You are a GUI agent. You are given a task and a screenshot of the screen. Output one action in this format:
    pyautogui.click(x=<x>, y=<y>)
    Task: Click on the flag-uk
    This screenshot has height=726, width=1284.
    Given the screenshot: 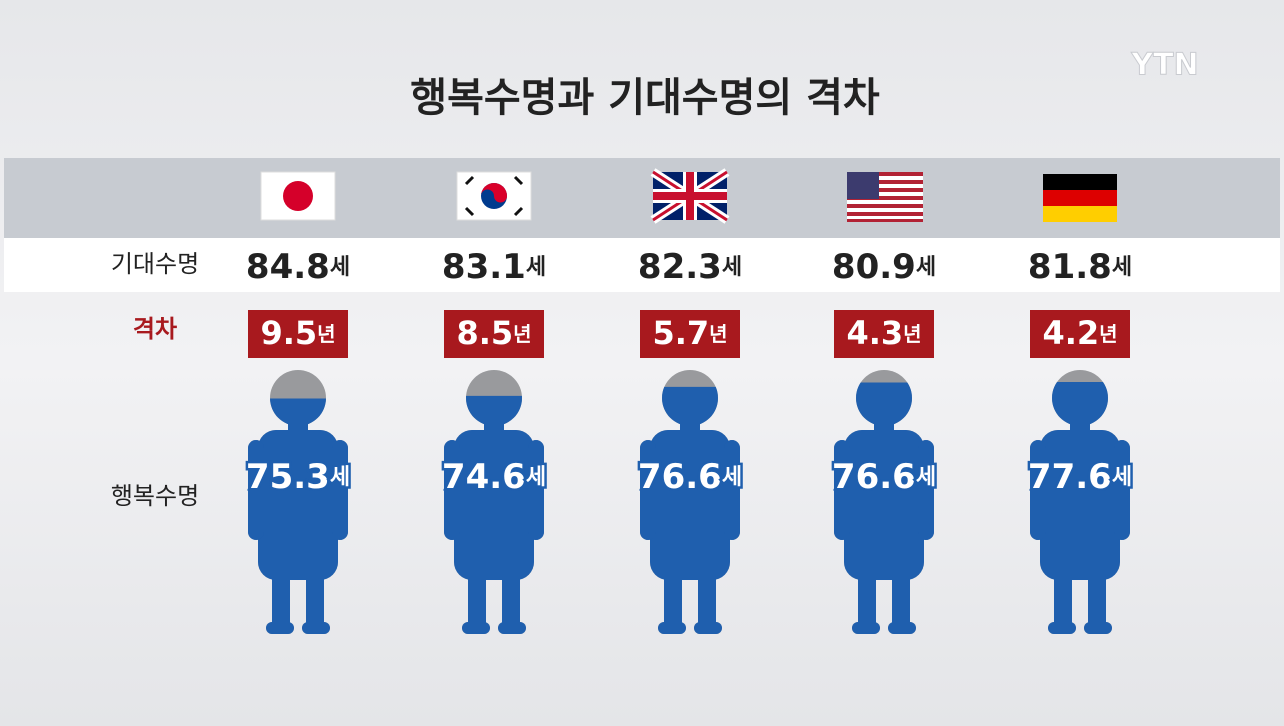 What is the action you would take?
    pyautogui.click(x=690, y=196)
    